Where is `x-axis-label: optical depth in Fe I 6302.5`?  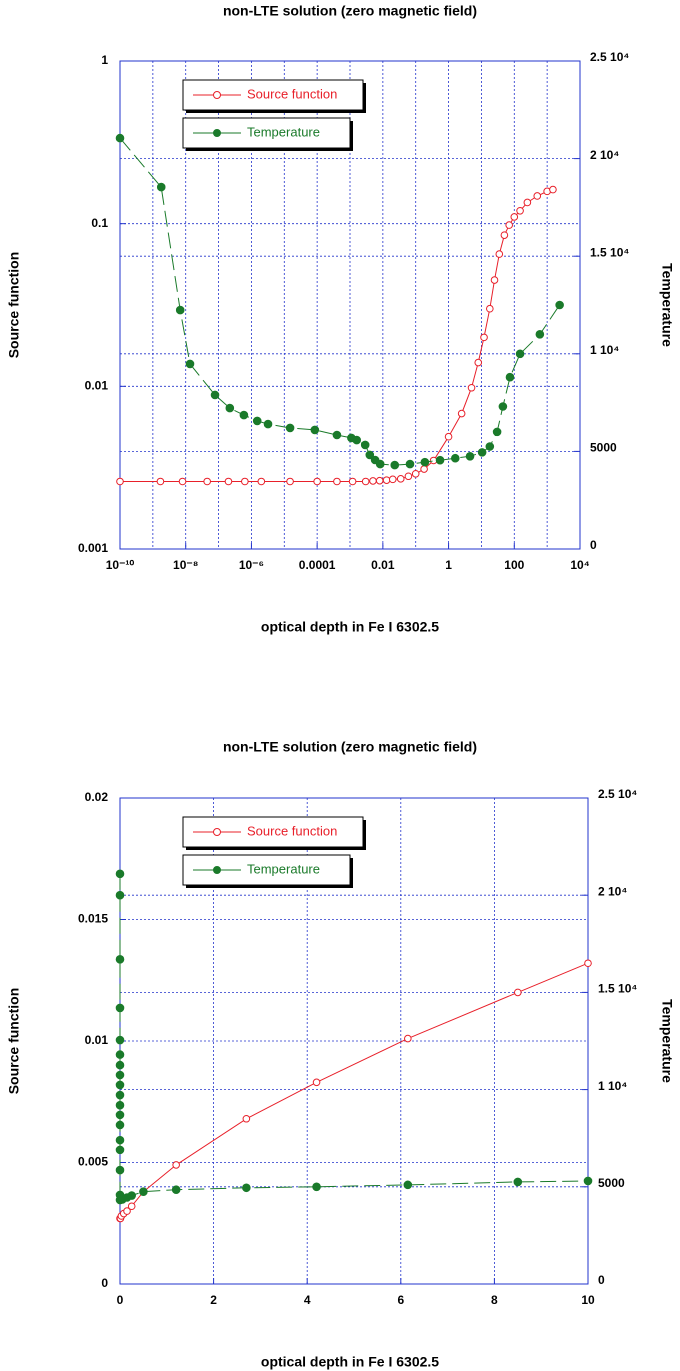
x-axis-label: optical depth in Fe I 6302.5 is located at coordinates (350, 627).